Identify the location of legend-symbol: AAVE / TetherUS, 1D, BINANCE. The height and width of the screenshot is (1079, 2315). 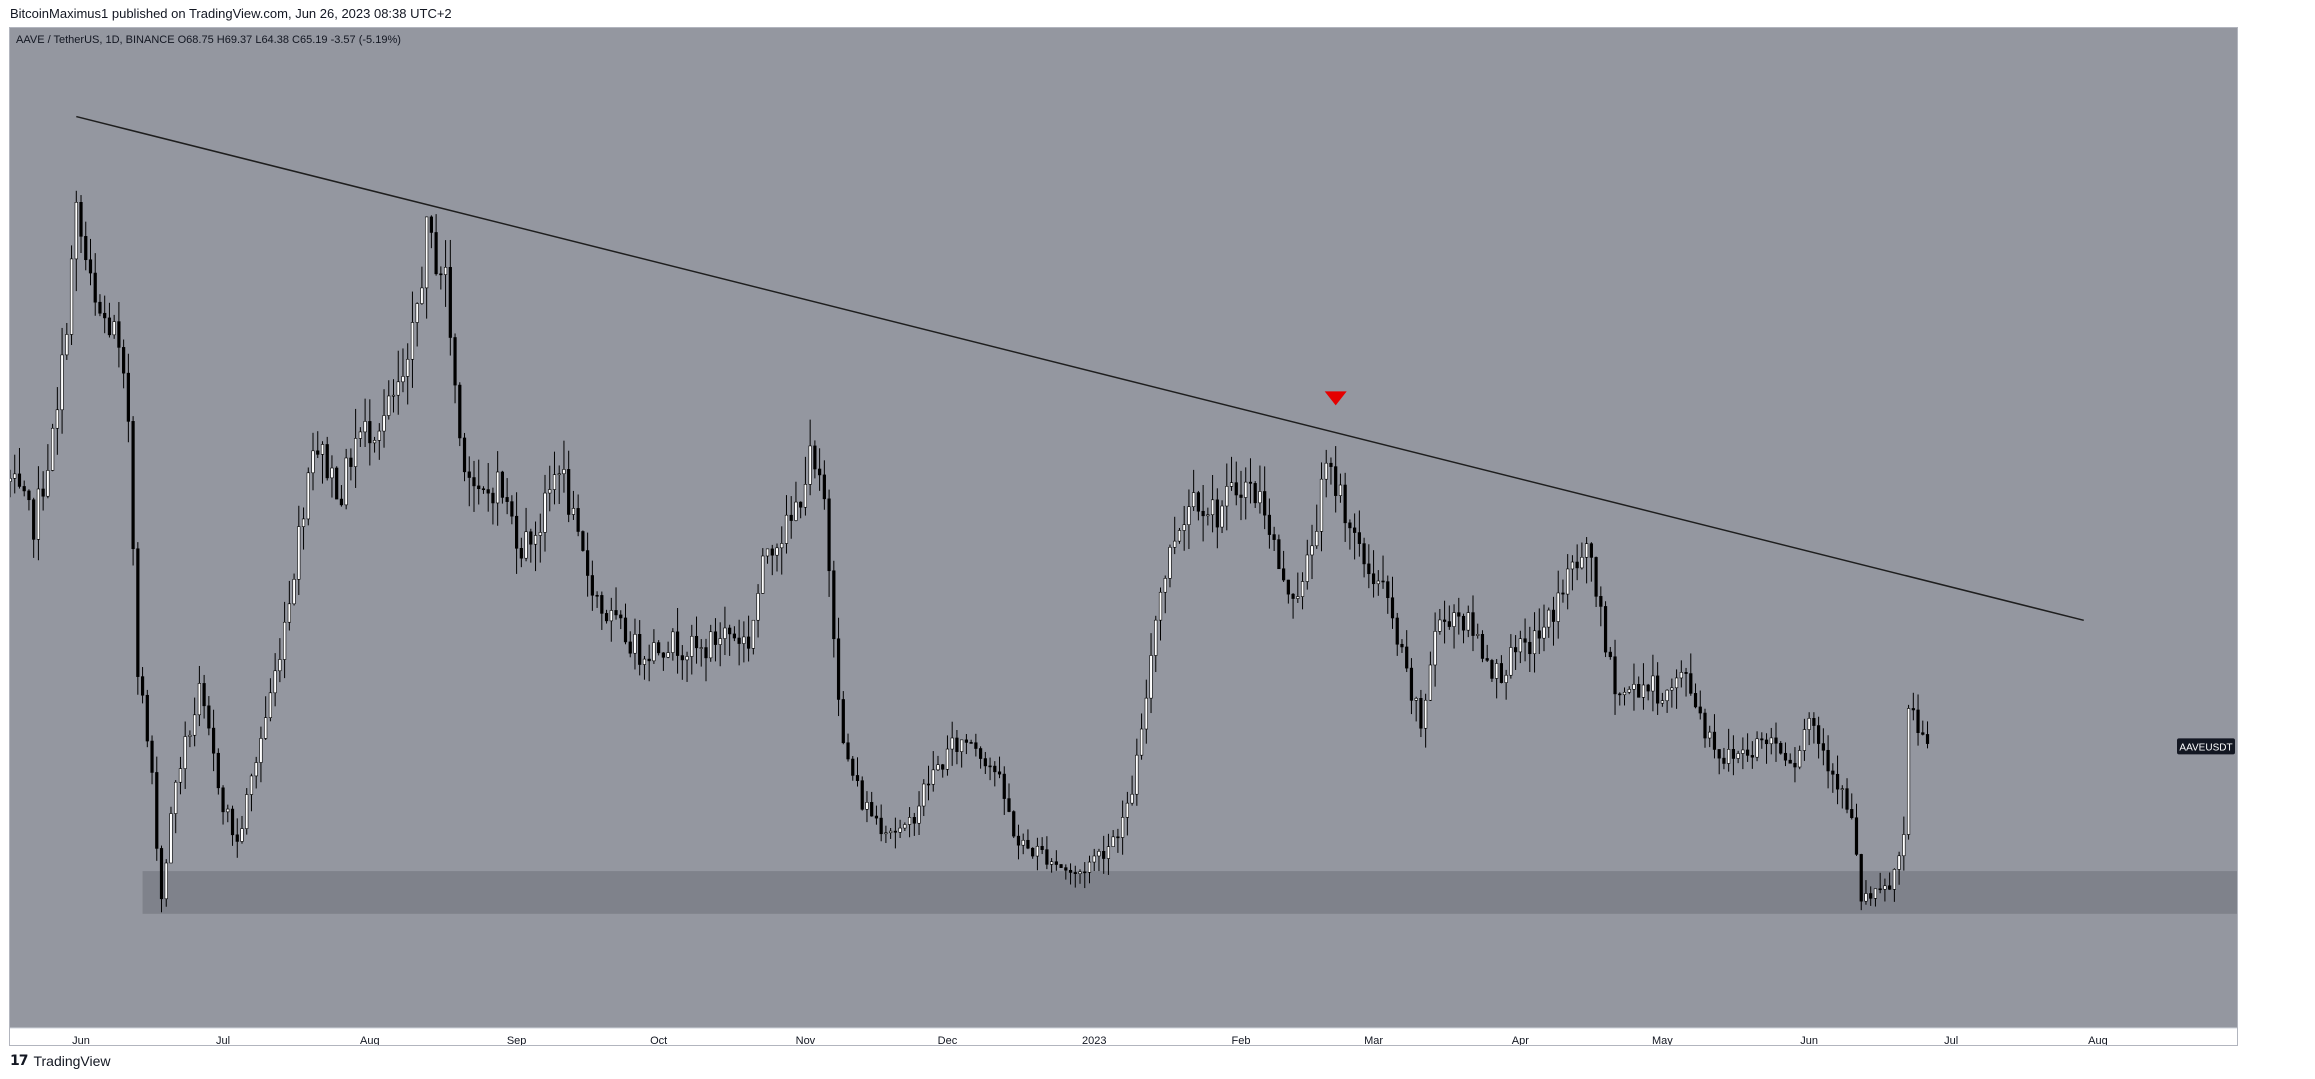
(97, 40).